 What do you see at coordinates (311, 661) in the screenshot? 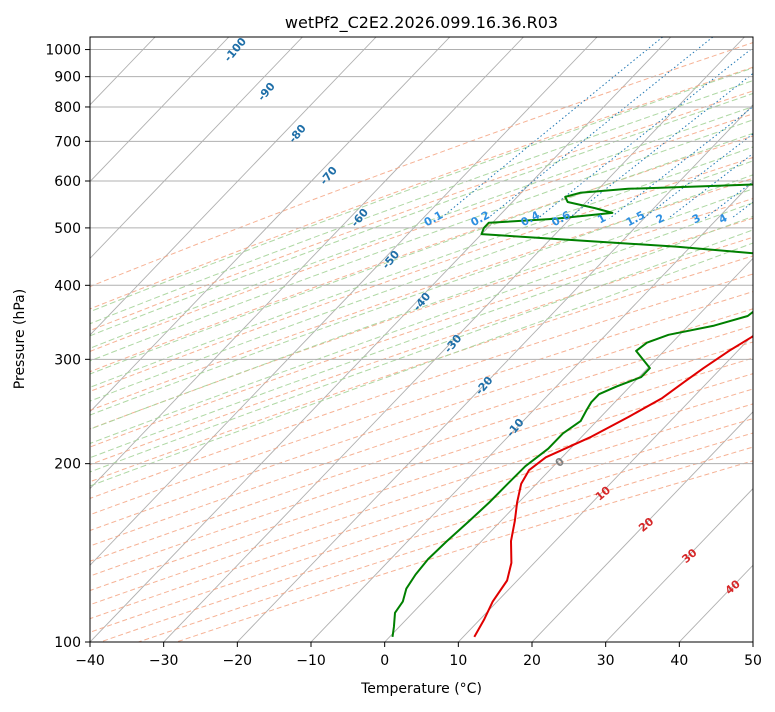
I see `x-tick-label: −10` at bounding box center [311, 661].